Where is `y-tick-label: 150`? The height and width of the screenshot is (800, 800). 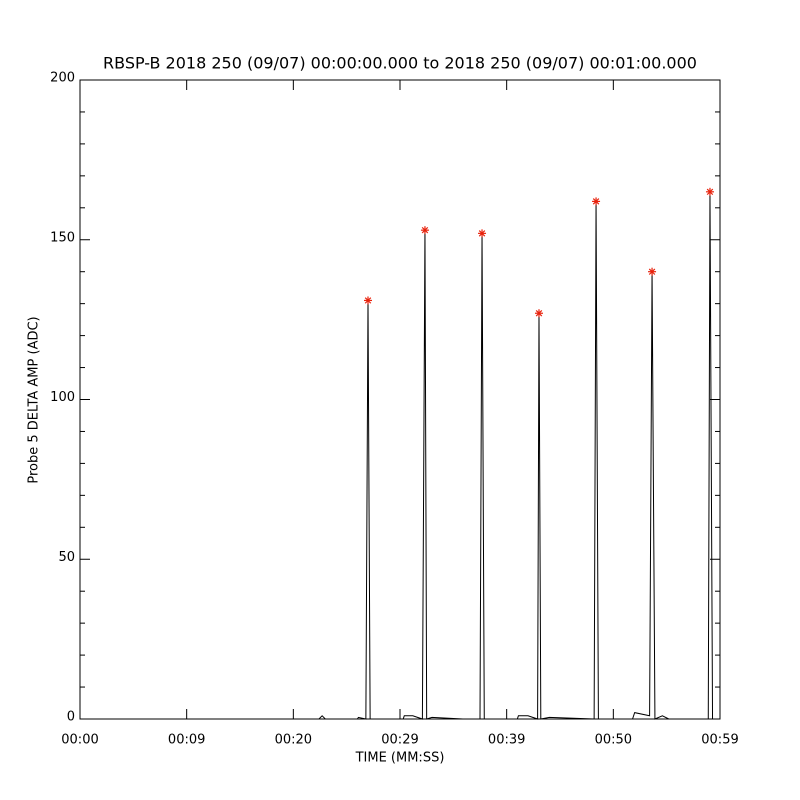 y-tick-label: 150 is located at coordinates (62, 237).